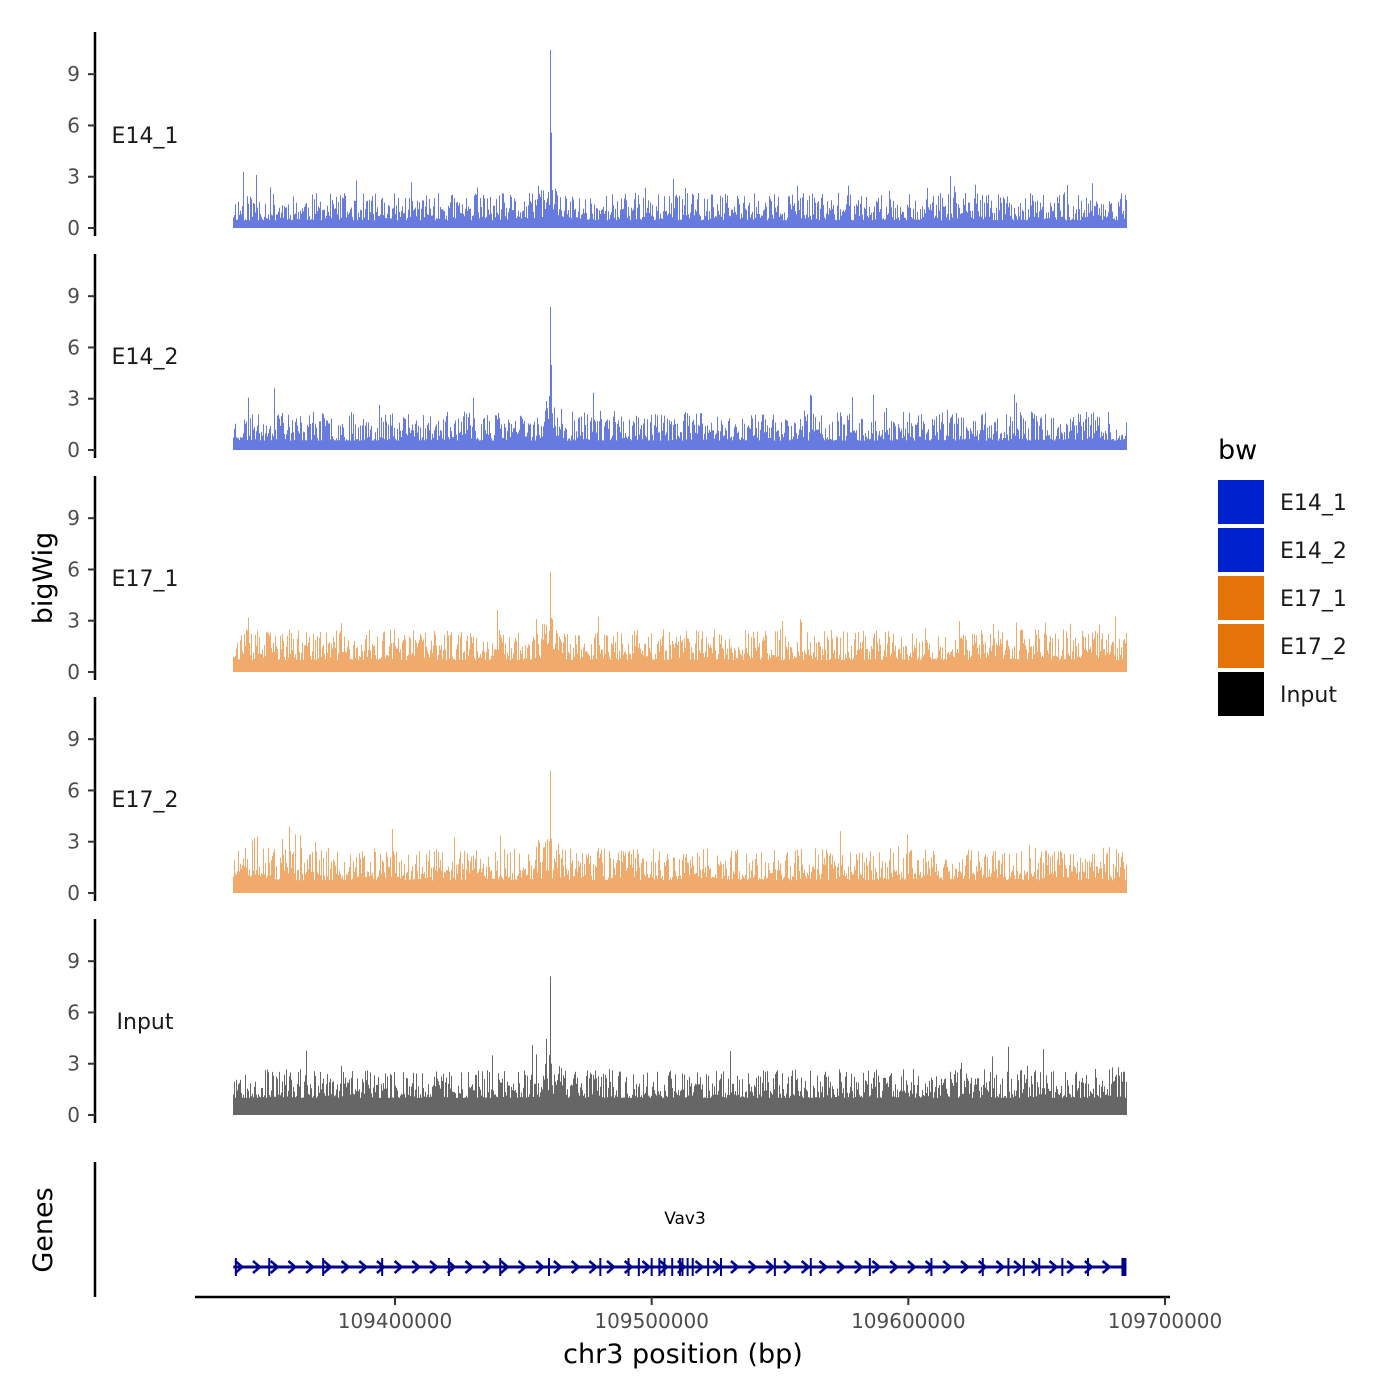 Image resolution: width=1400 pixels, height=1400 pixels. What do you see at coordinates (395, 1321) in the screenshot?
I see `x-tick-label: 109400000` at bounding box center [395, 1321].